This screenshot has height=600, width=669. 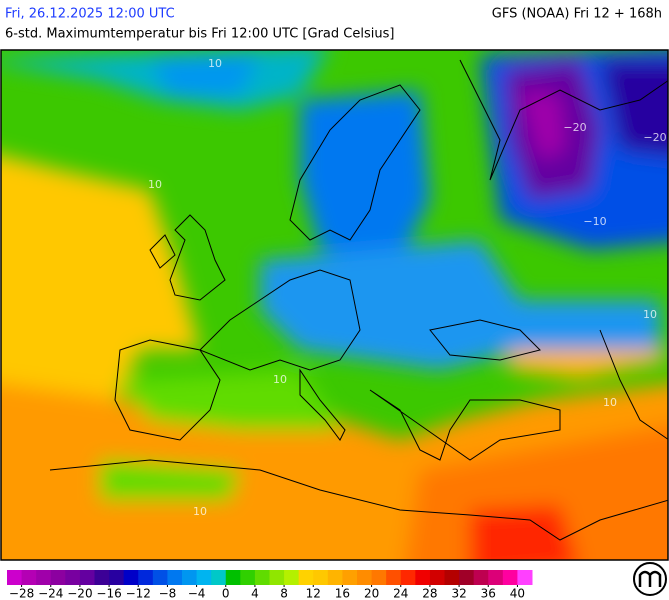 I want to click on contour-label: −10, so click(x=594, y=221).